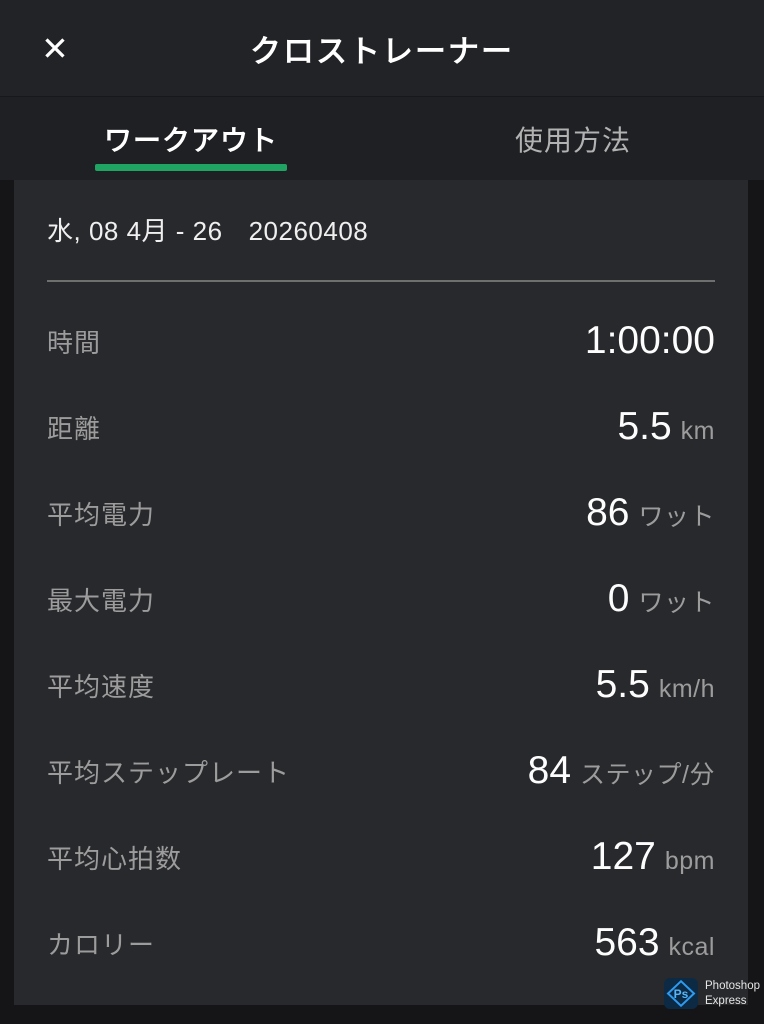  I want to click on stat-unit: bpm, so click(689, 861).